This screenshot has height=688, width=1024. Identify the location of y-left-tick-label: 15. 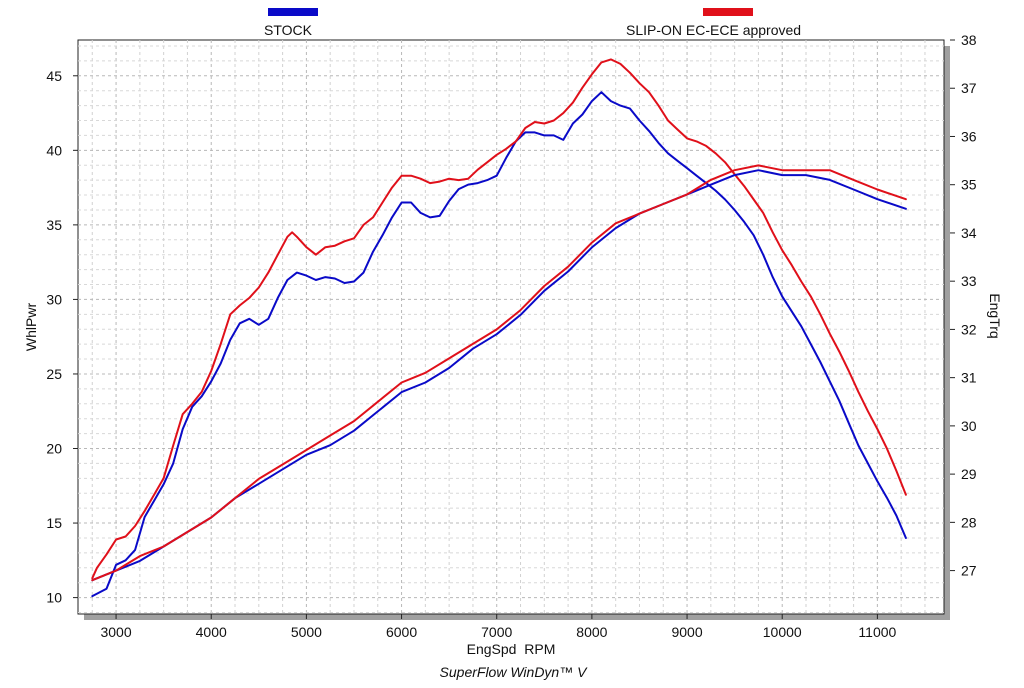
(54, 523).